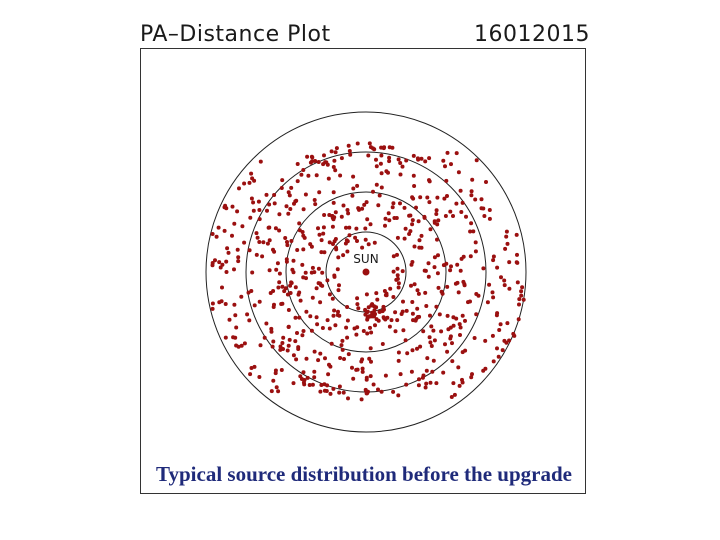 The height and width of the screenshot is (540, 720). I want to click on plot-title: PA–Distance Plot, so click(235, 34).